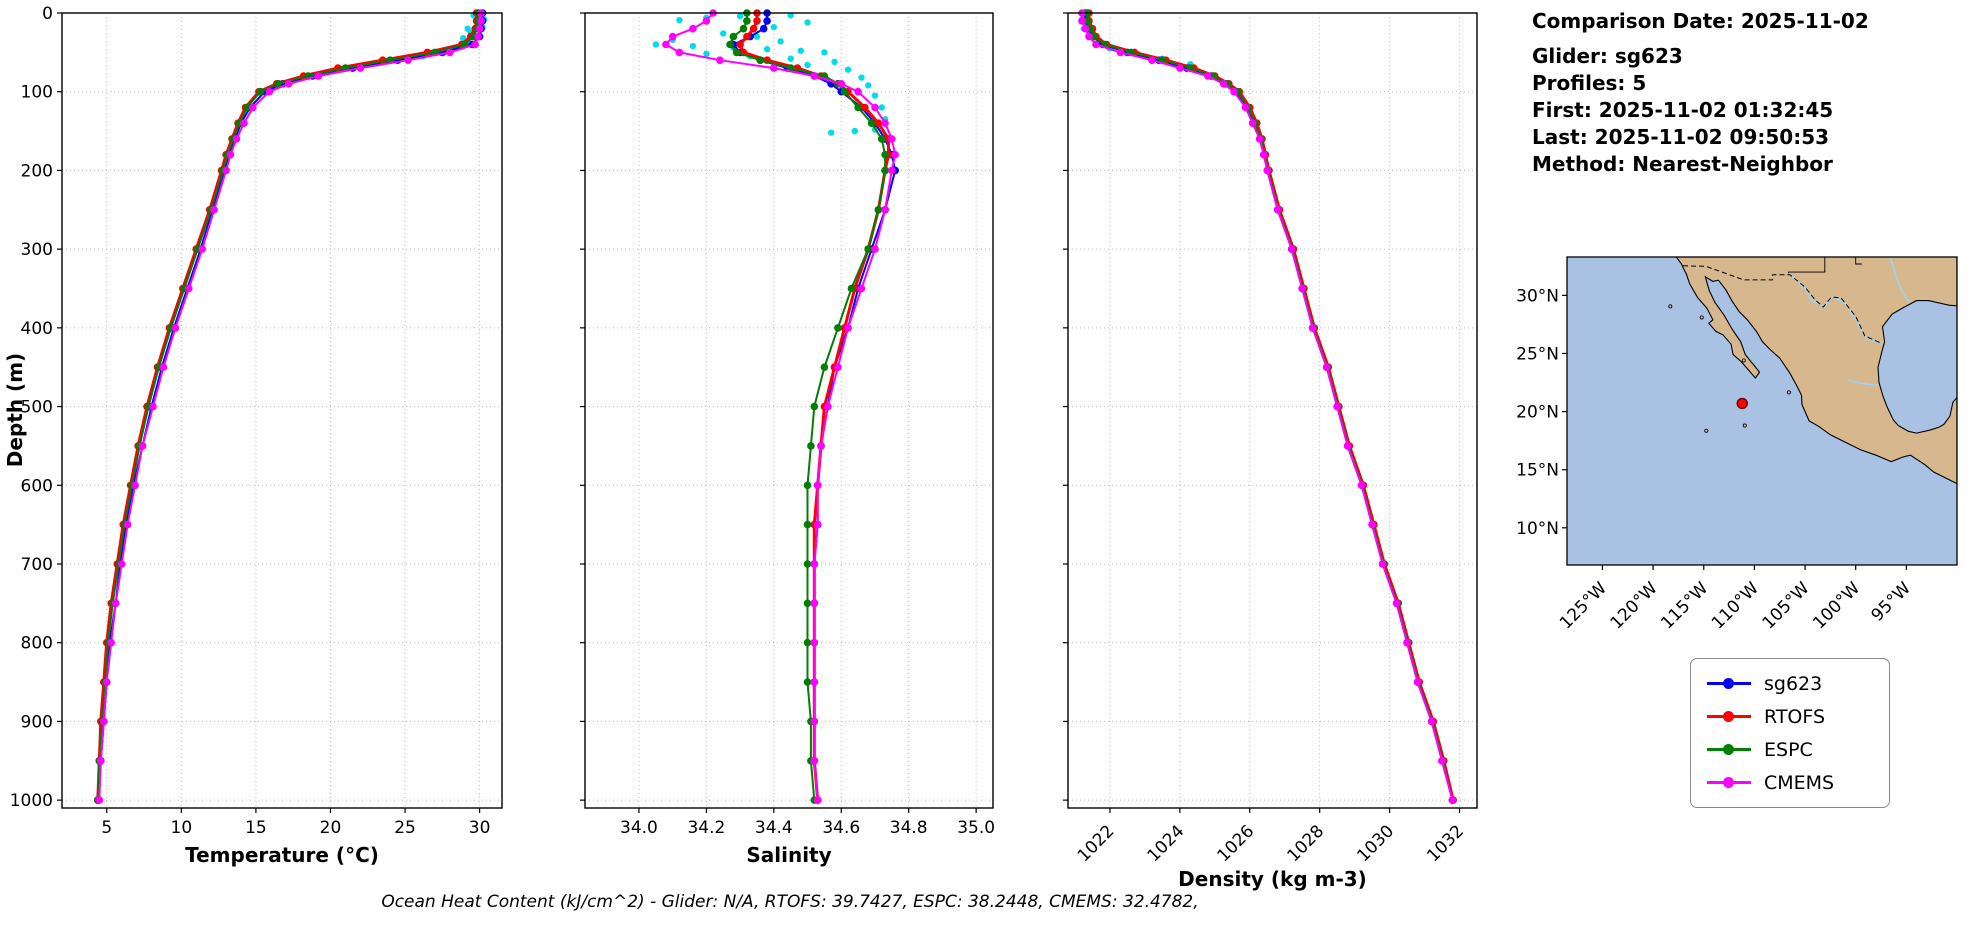  What do you see at coordinates (774, 828) in the screenshot?
I see `salinity-xtick-label: 34.4` at bounding box center [774, 828].